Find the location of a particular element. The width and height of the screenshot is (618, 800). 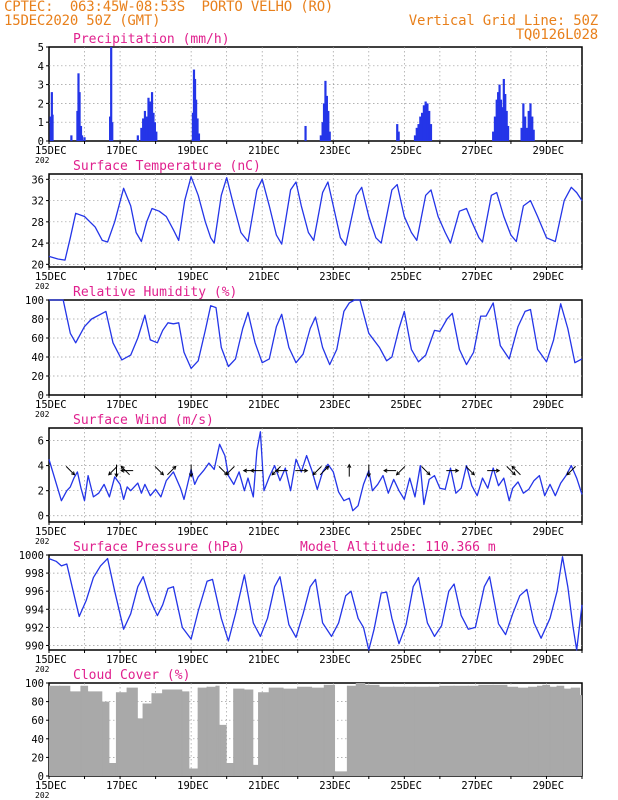

series-line is located at coordinates (316, 334).